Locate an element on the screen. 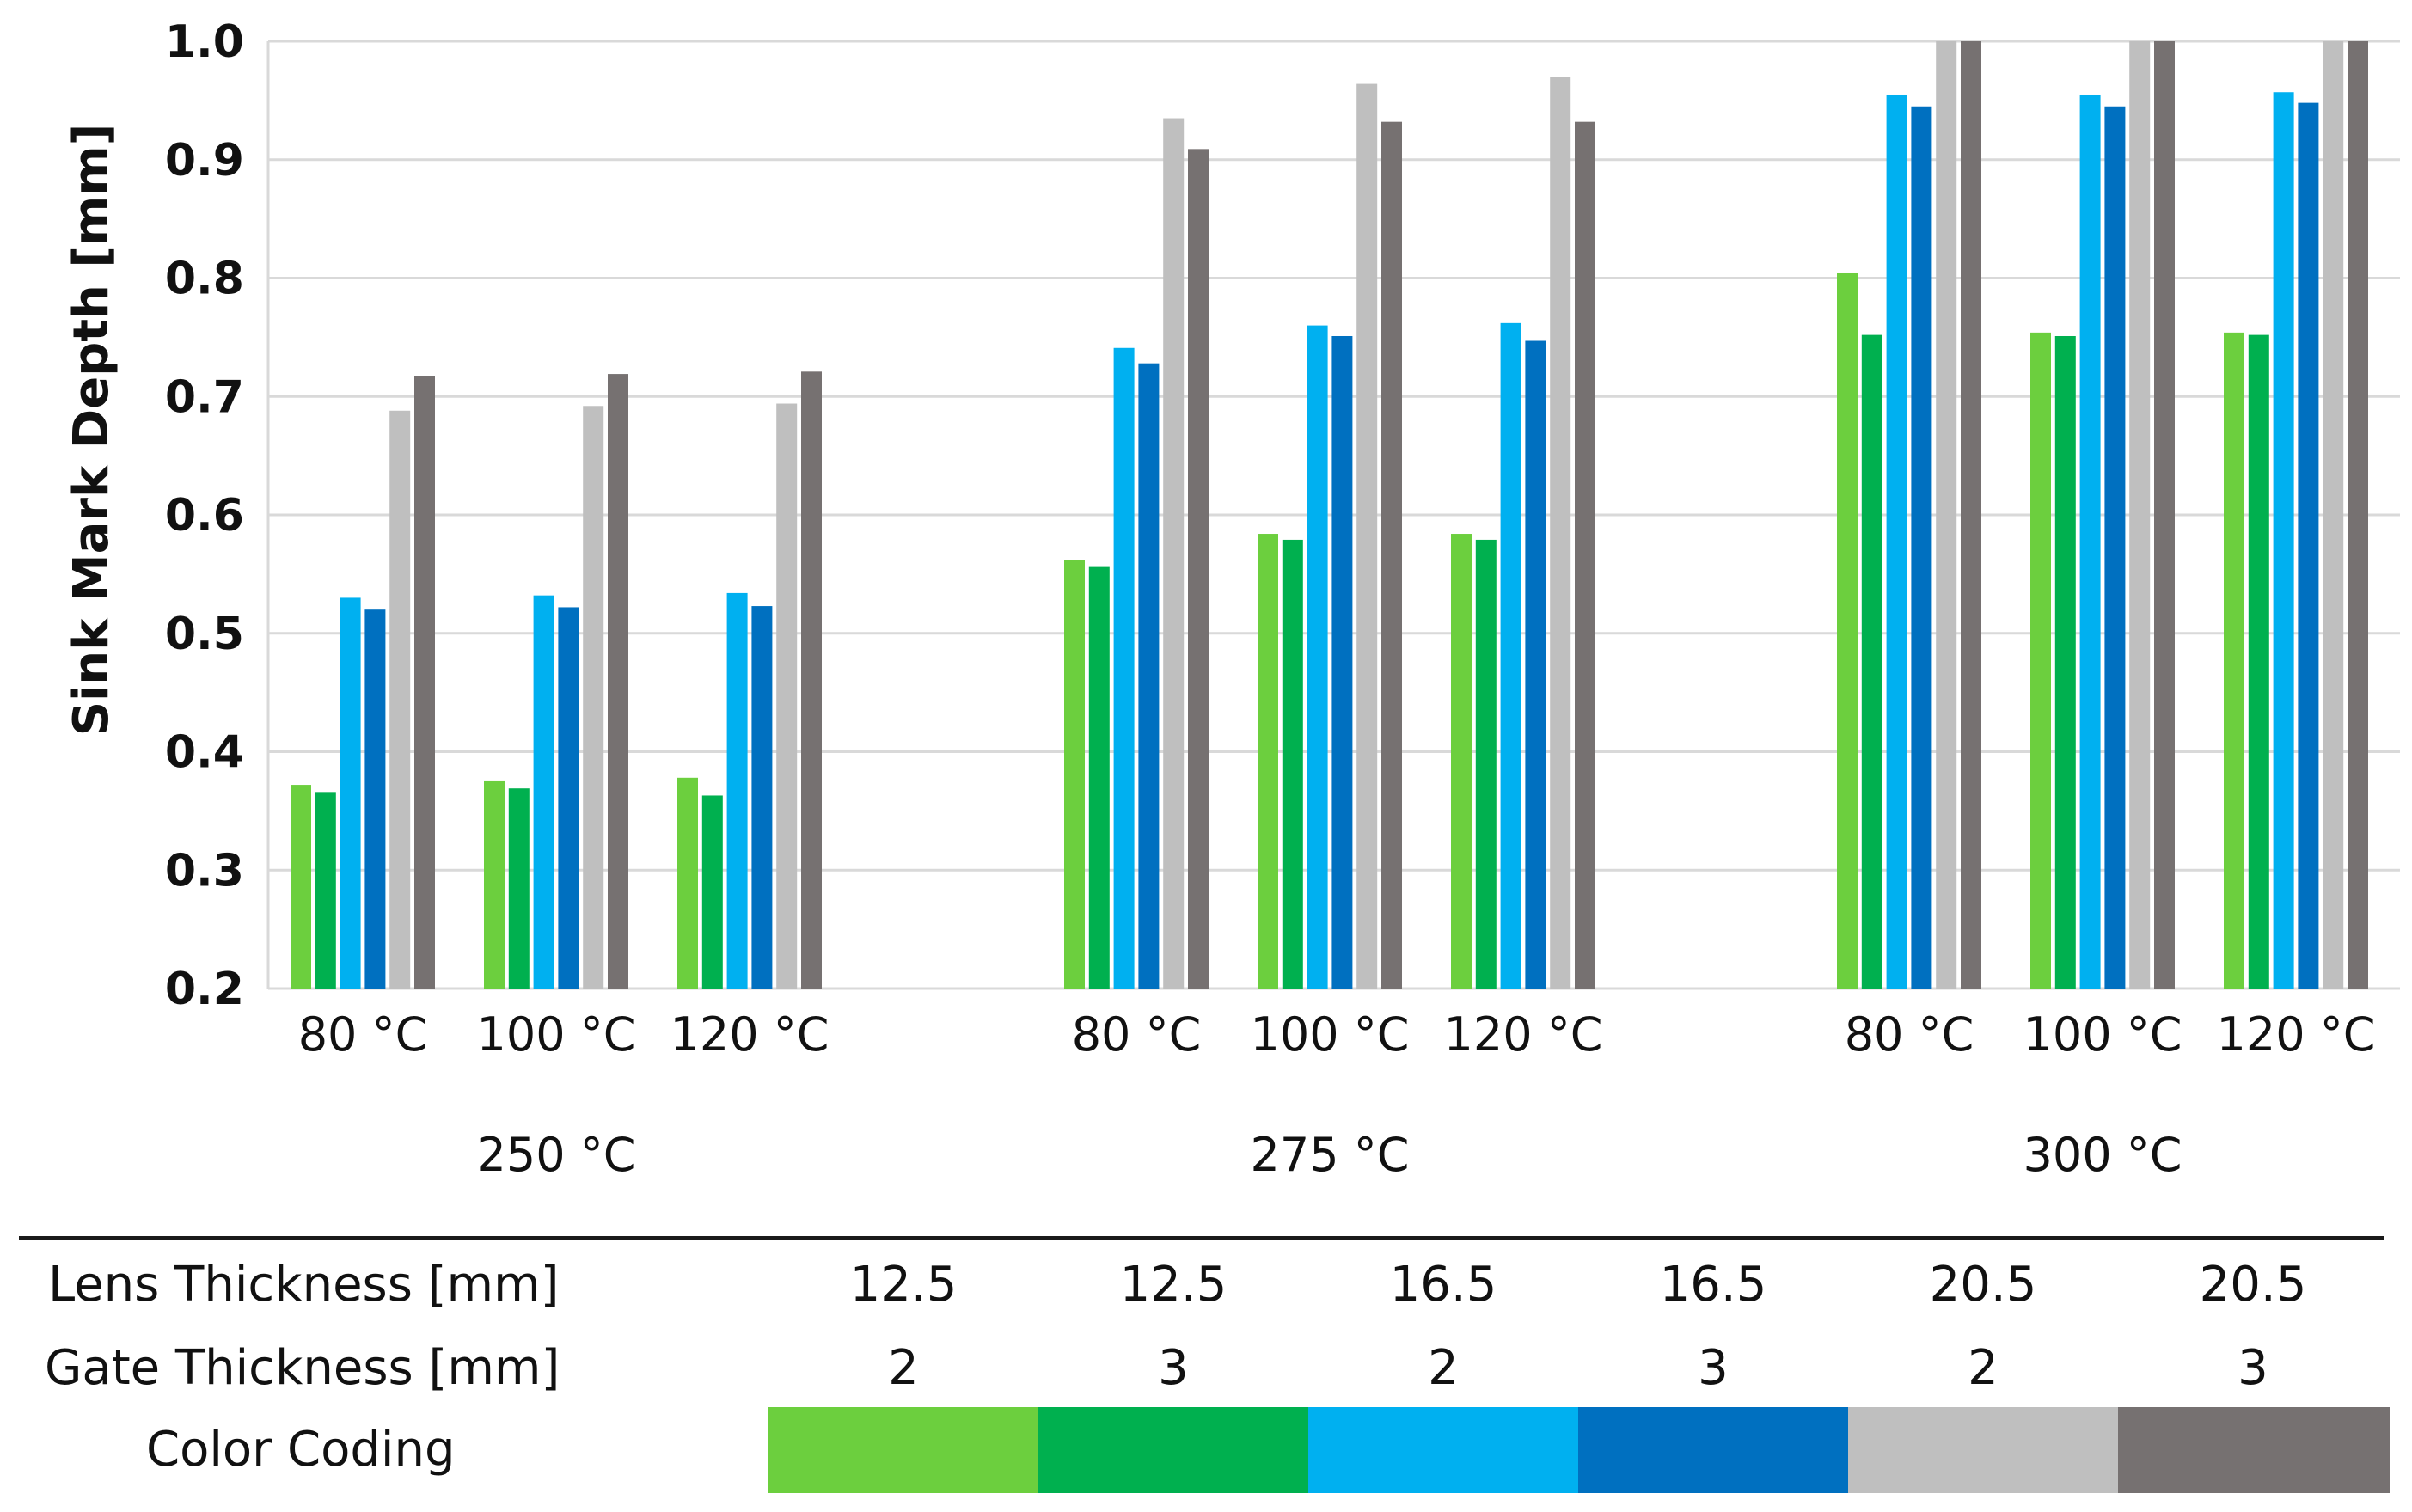 Image resolution: width=2412 pixels, height=1512 pixels. y-axis-label: Sink Mark Depth [mm] is located at coordinates (92, 431).